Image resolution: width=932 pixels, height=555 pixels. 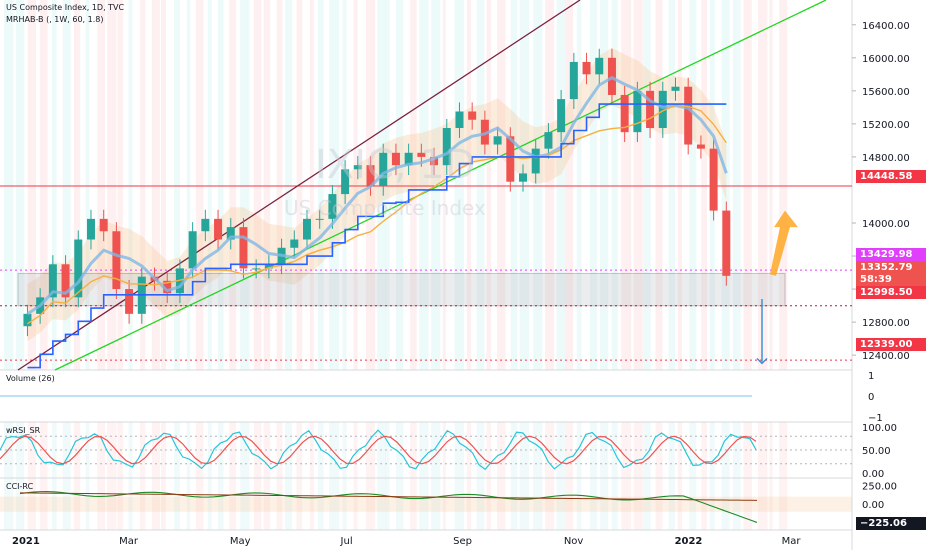 I want to click on rsi-signal-line, so click(x=378, y=450).